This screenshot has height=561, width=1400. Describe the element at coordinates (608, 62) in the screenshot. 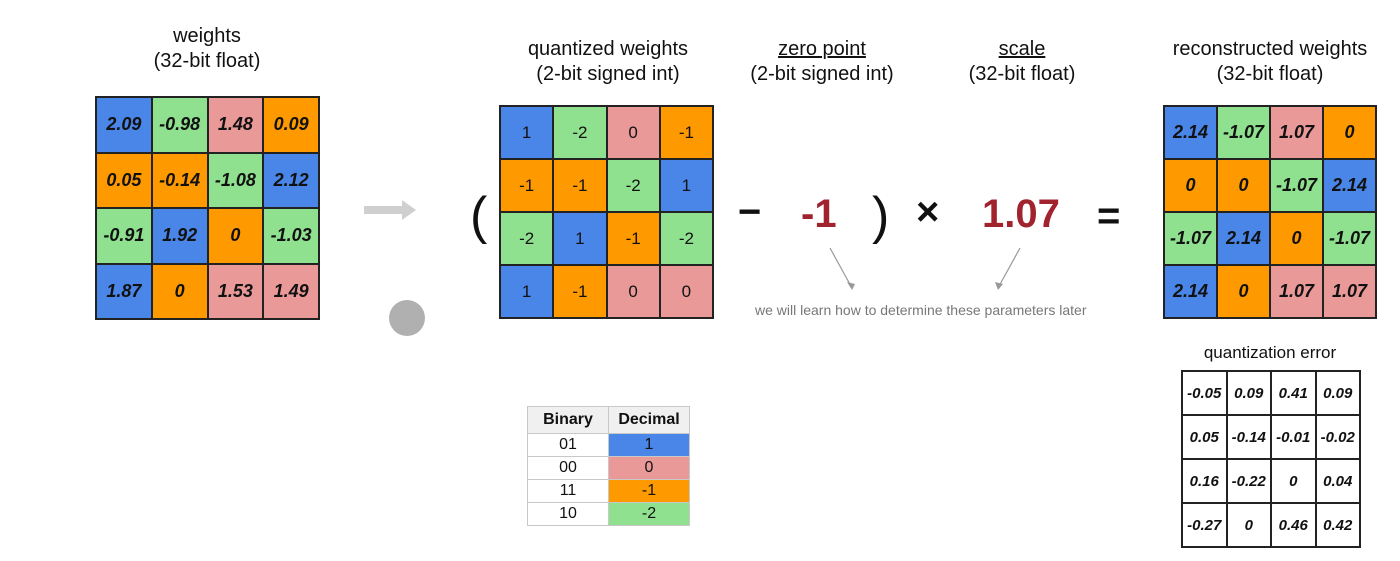

I see `quantized-title: quantized weights (2-bit signed int)` at that location.